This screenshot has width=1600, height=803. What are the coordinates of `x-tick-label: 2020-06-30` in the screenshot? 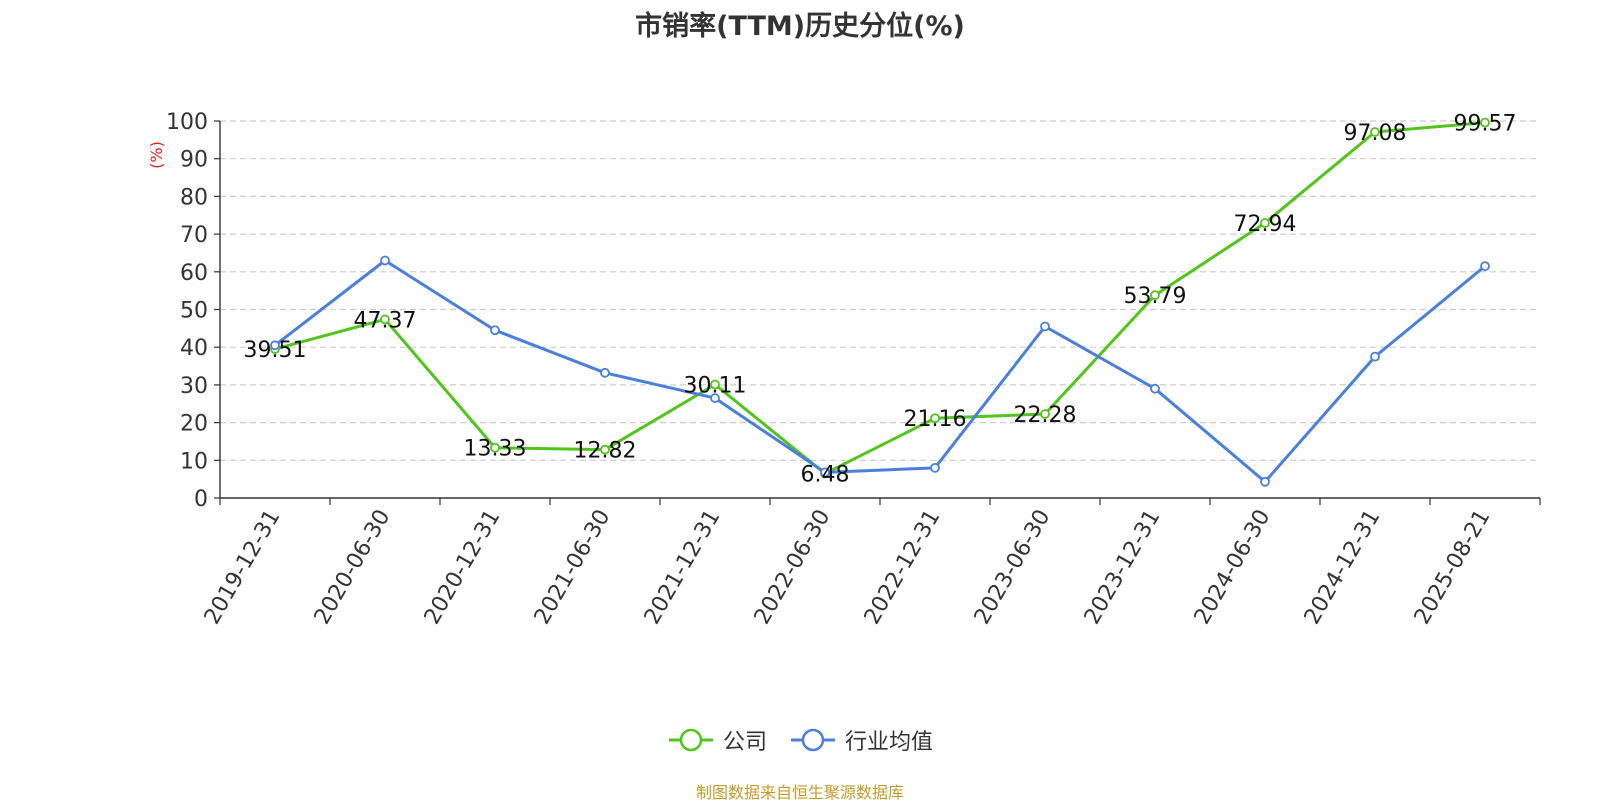 It's located at (353, 567).